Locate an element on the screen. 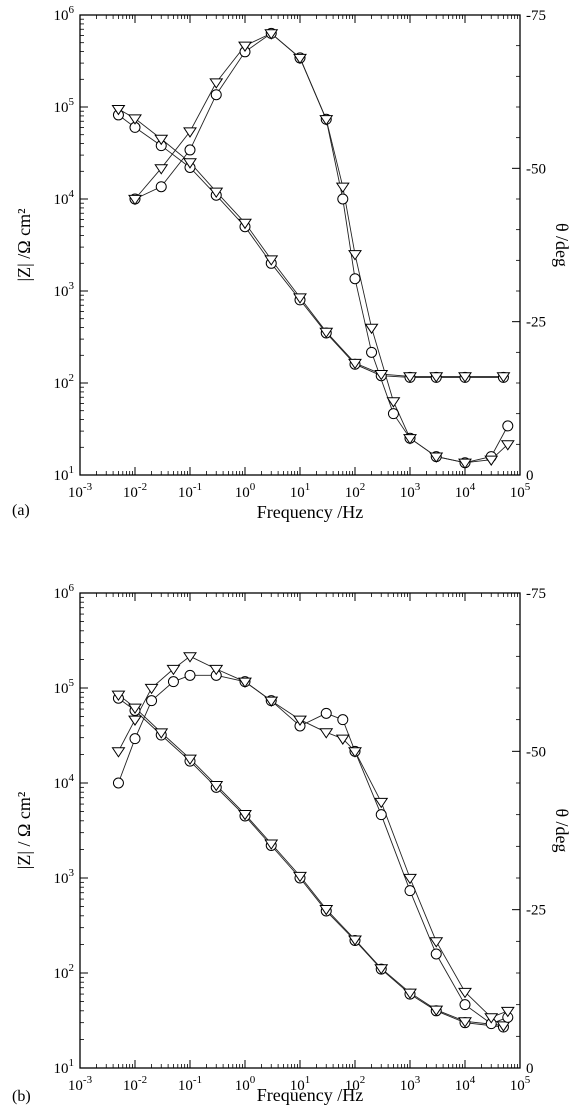 This screenshot has height=1108, width=573. x-tick-label: 10¹ is located at coordinates (300, 1084).